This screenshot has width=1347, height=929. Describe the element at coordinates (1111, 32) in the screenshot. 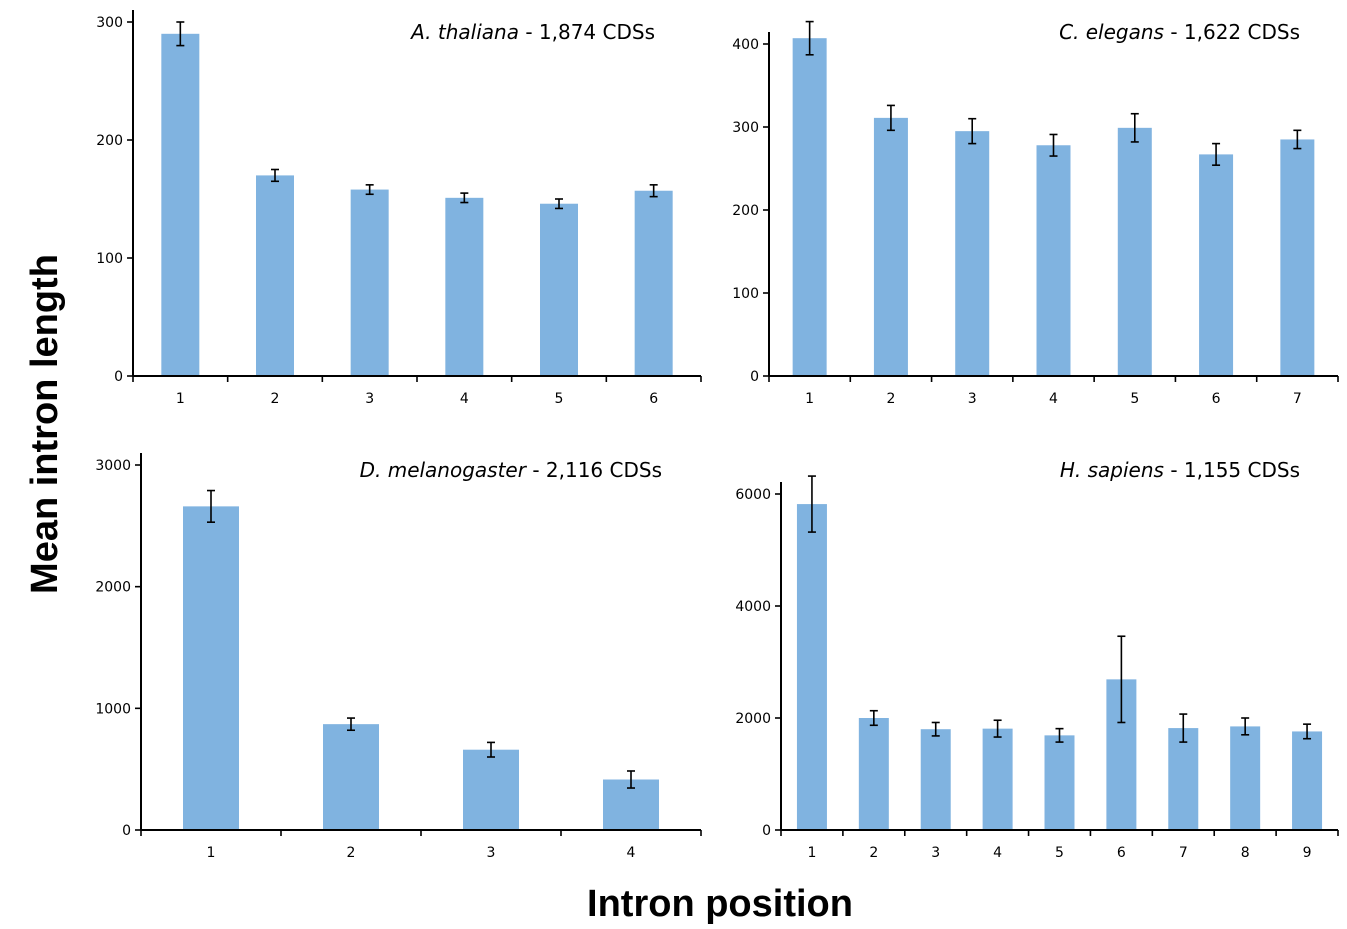

I see `panel-title-species: C. elegans` at that location.